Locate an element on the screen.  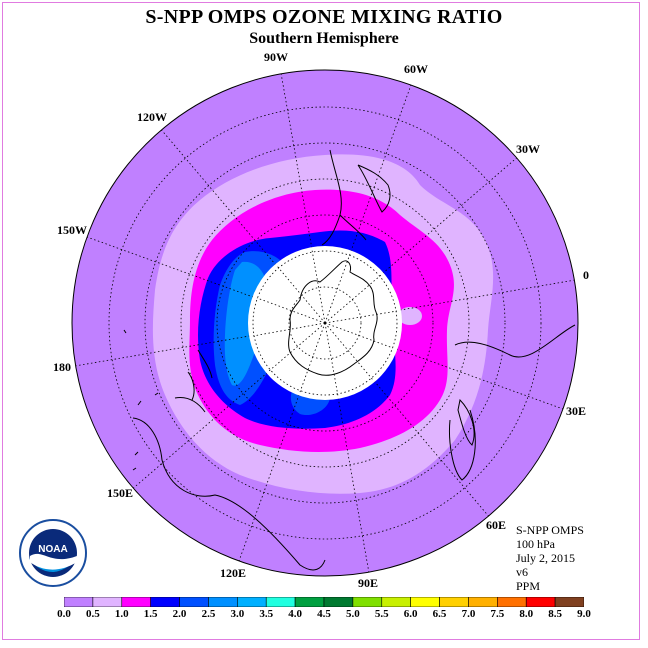
colorbar-tick-label: 4.0 is located at coordinates (295, 614).